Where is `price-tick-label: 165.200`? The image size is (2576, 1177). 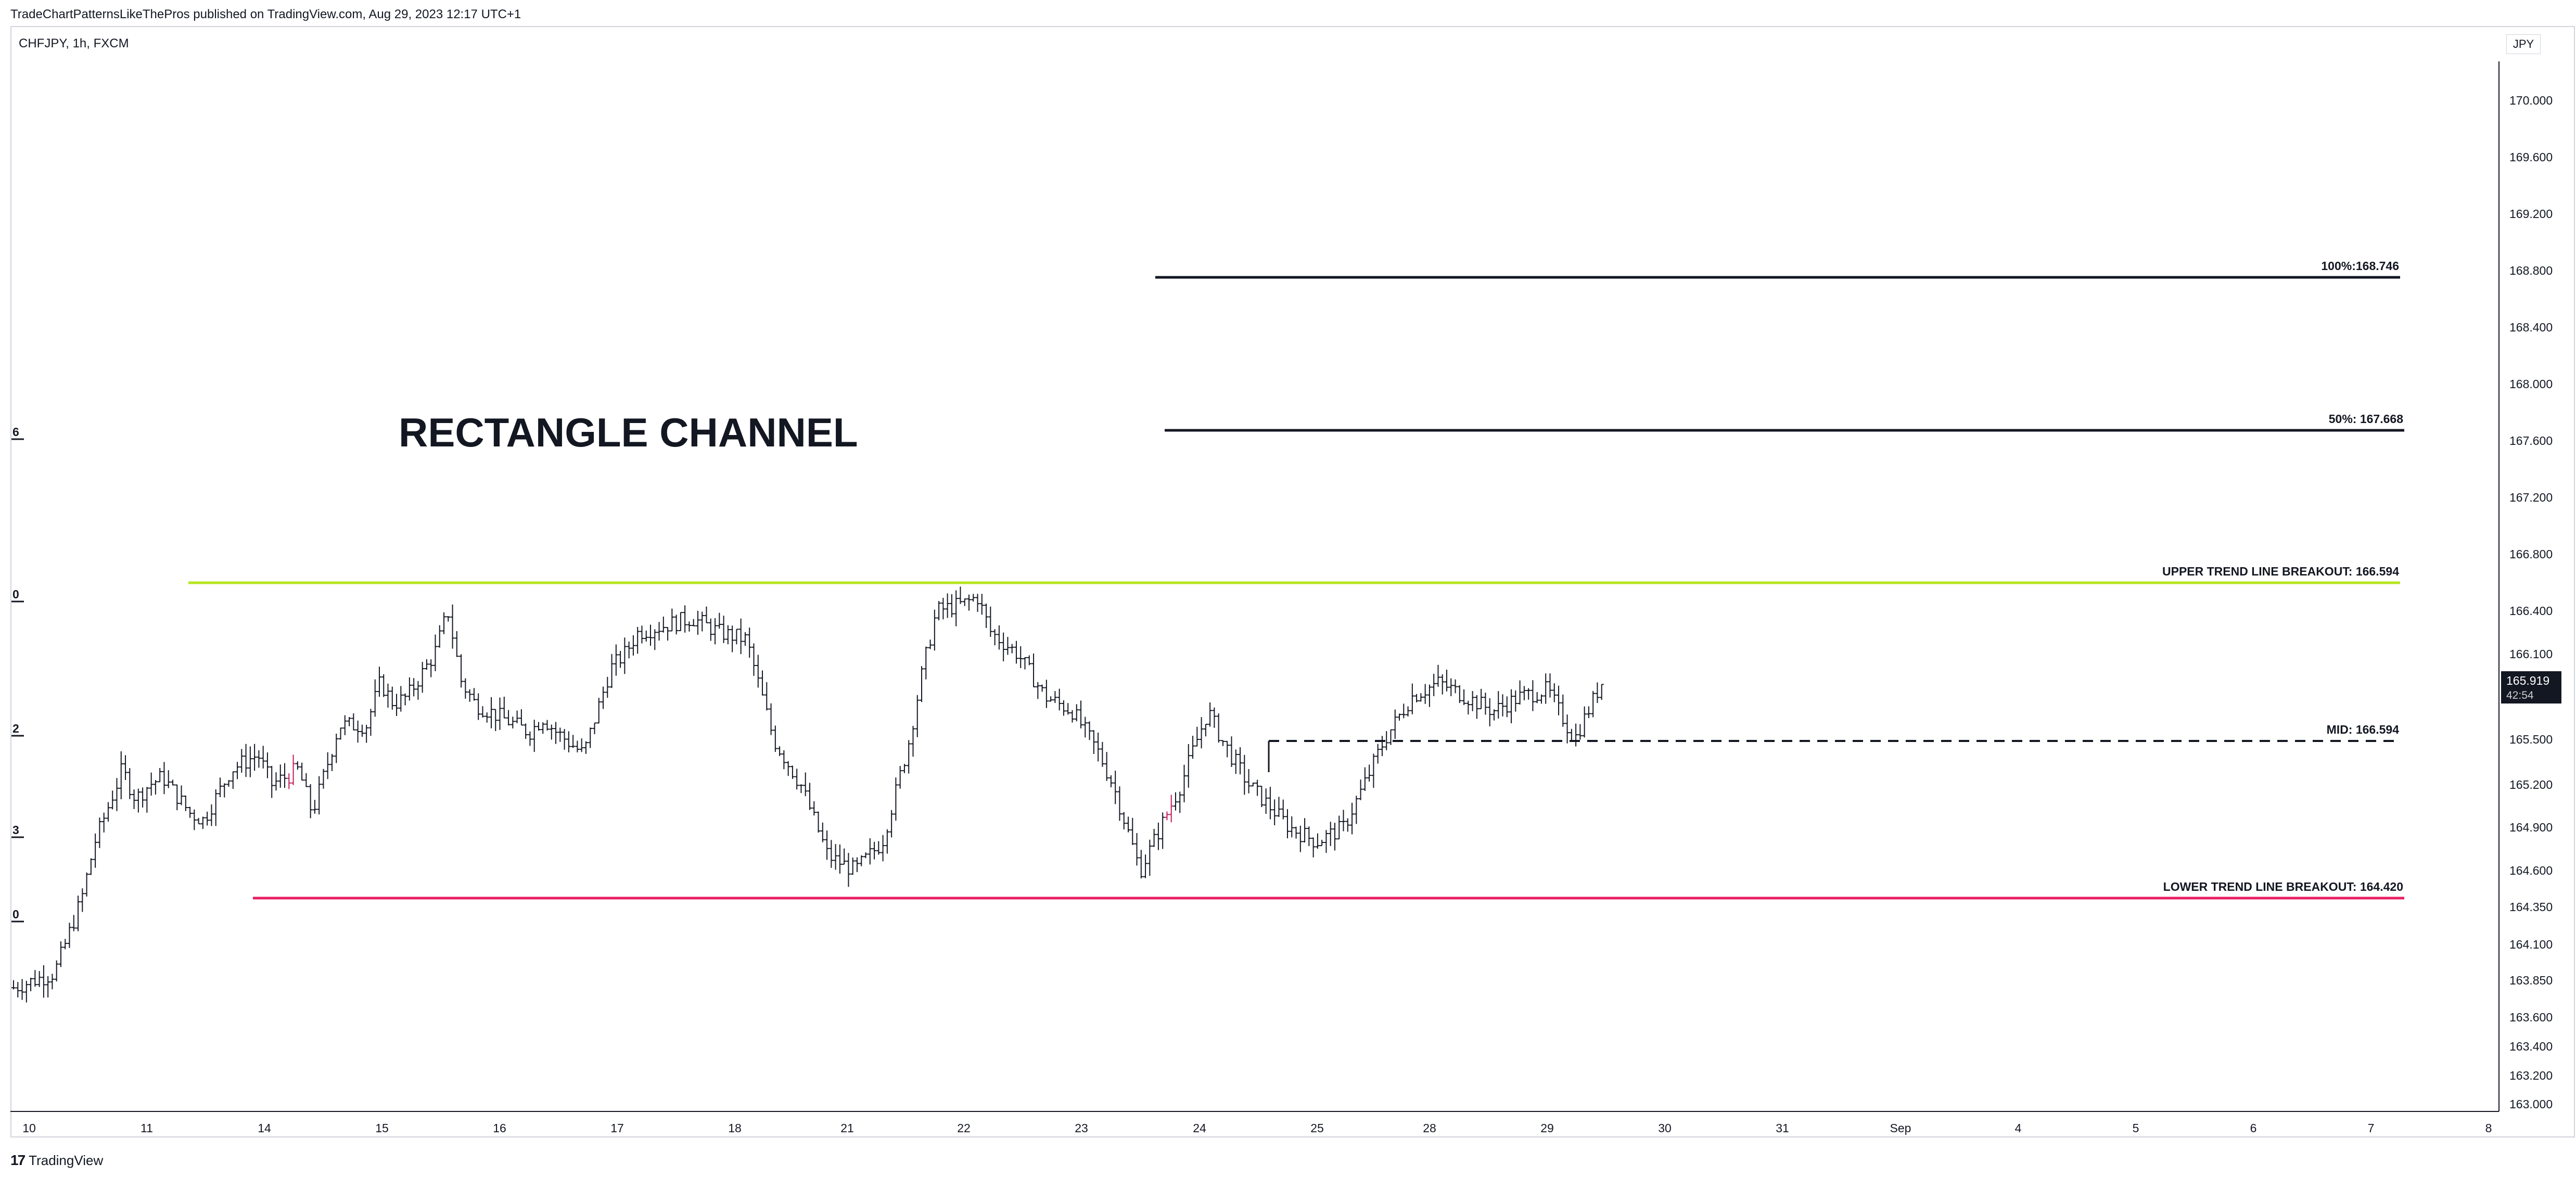
price-tick-label: 165.200 is located at coordinates (2531, 785).